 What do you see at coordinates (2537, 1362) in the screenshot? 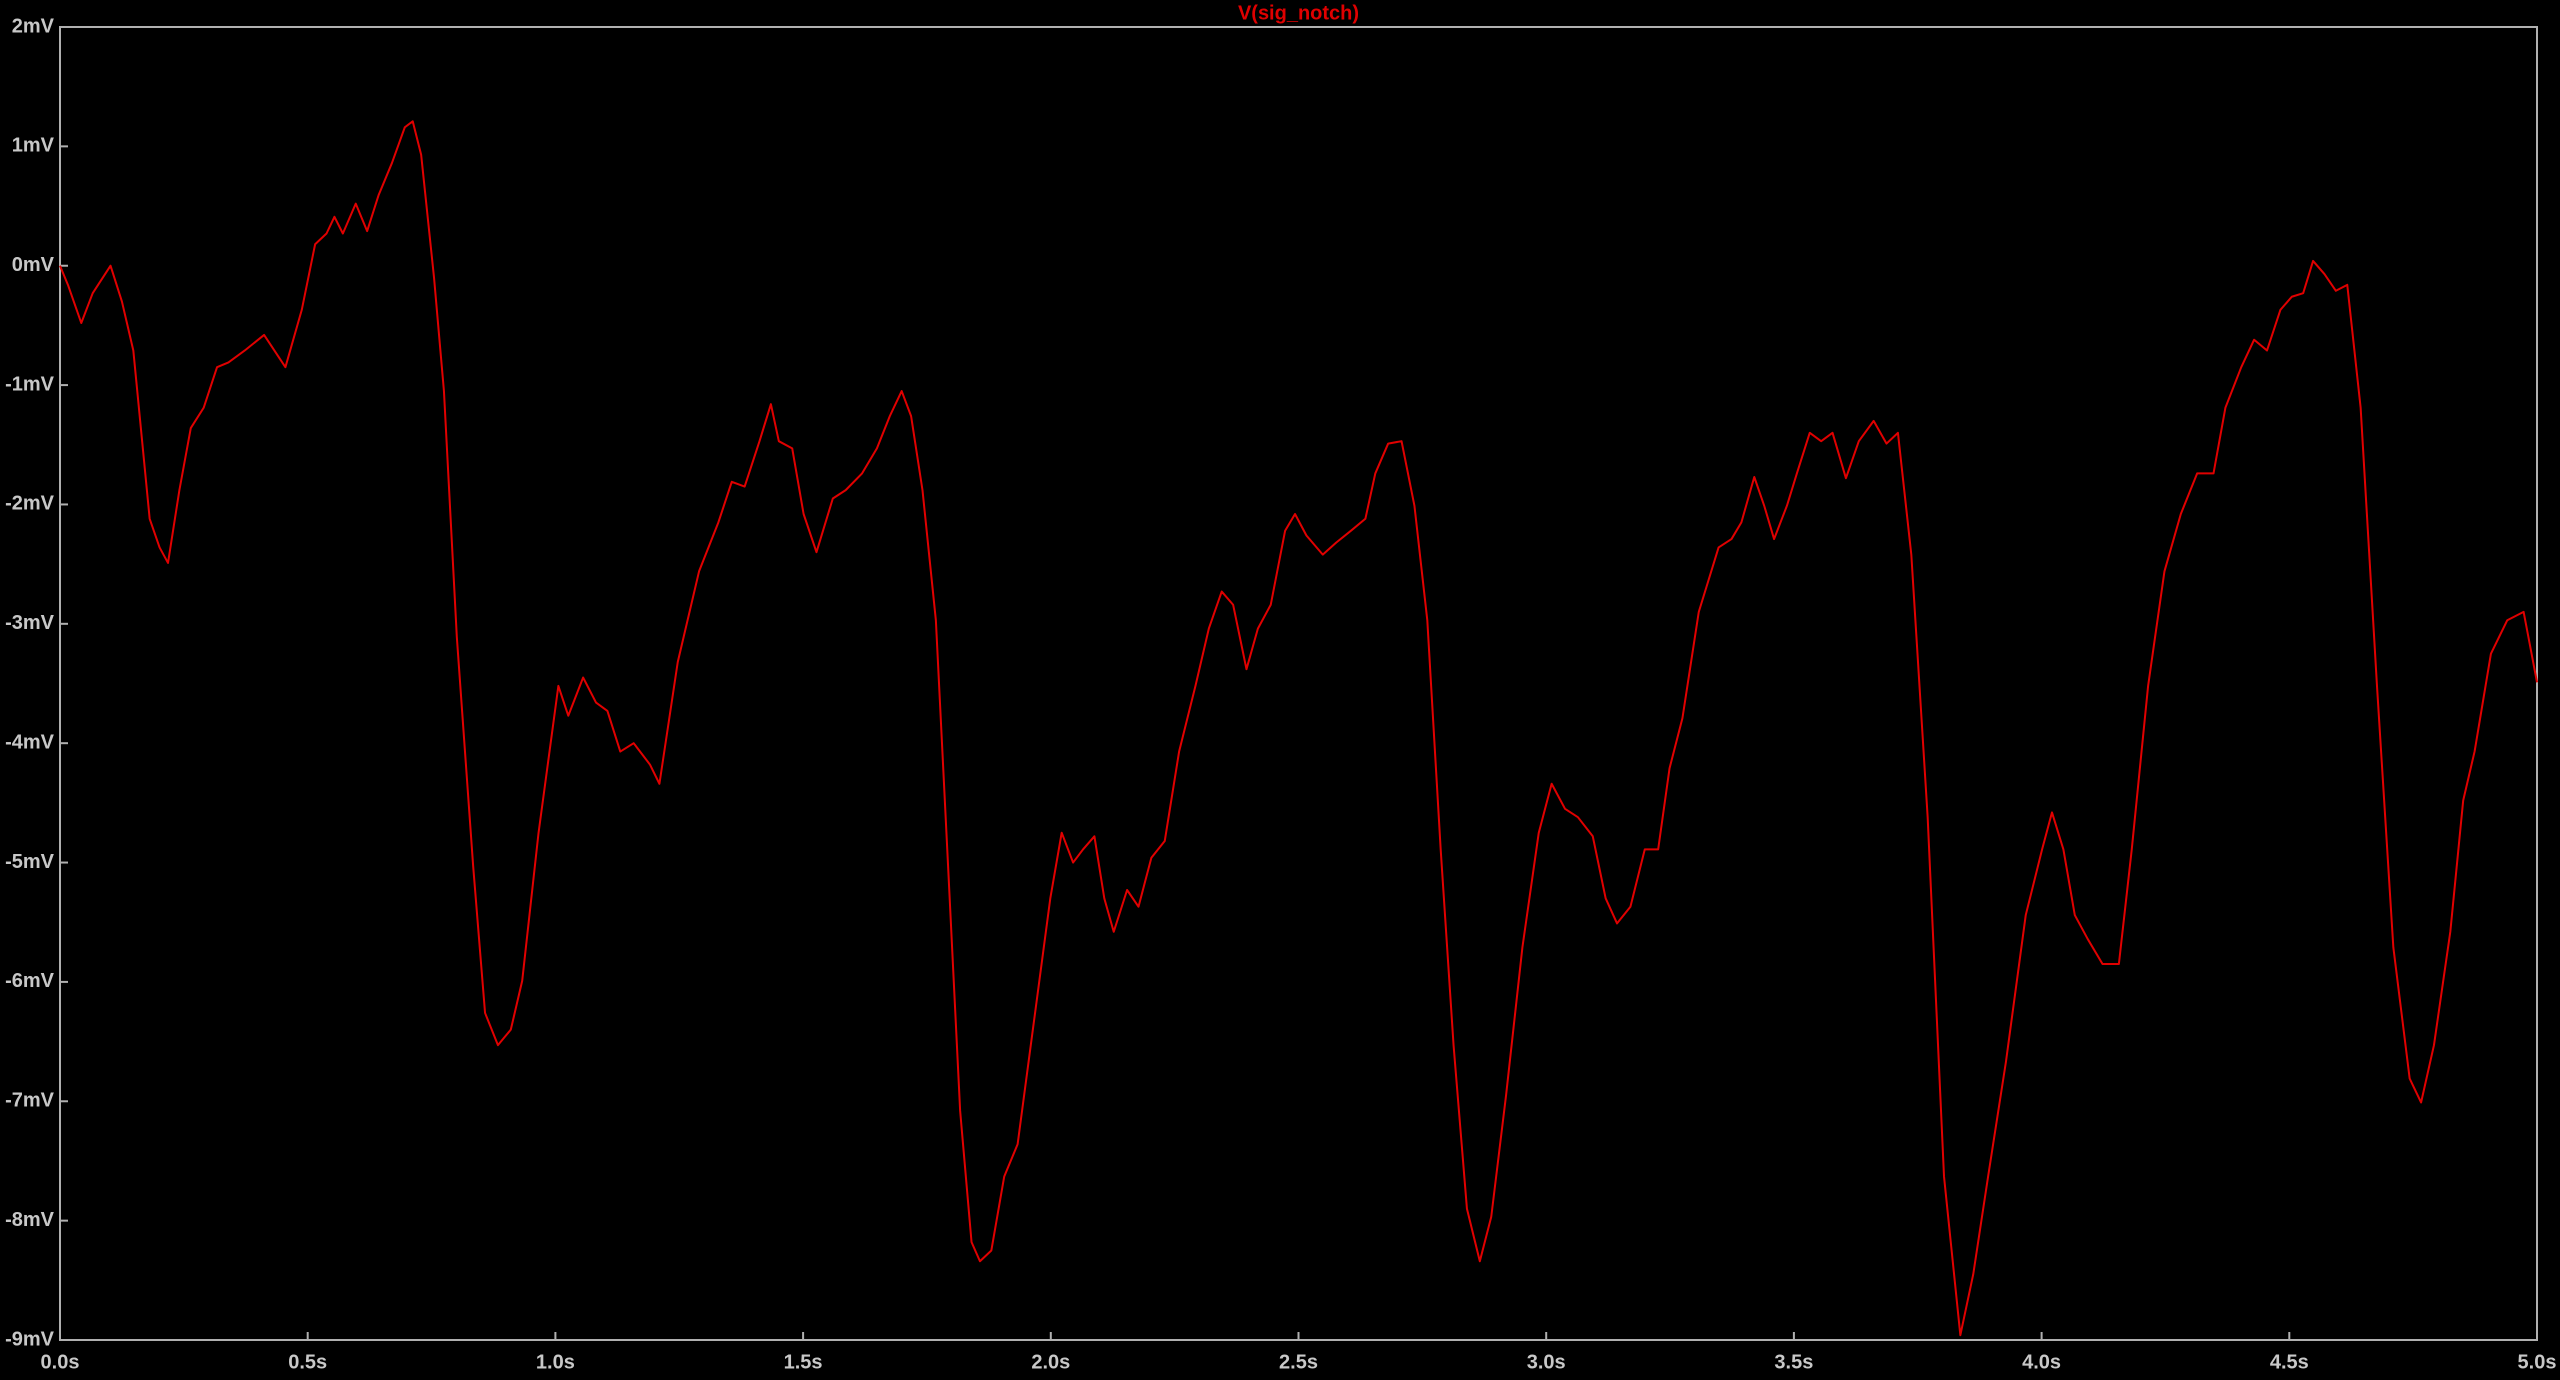
I see `x-tick-label: 5.0s` at bounding box center [2537, 1362].